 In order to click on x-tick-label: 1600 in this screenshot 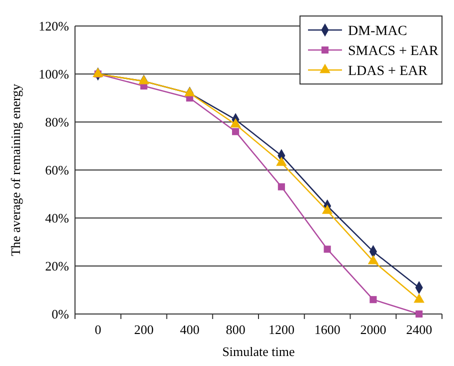, I will do `click(327, 329)`.